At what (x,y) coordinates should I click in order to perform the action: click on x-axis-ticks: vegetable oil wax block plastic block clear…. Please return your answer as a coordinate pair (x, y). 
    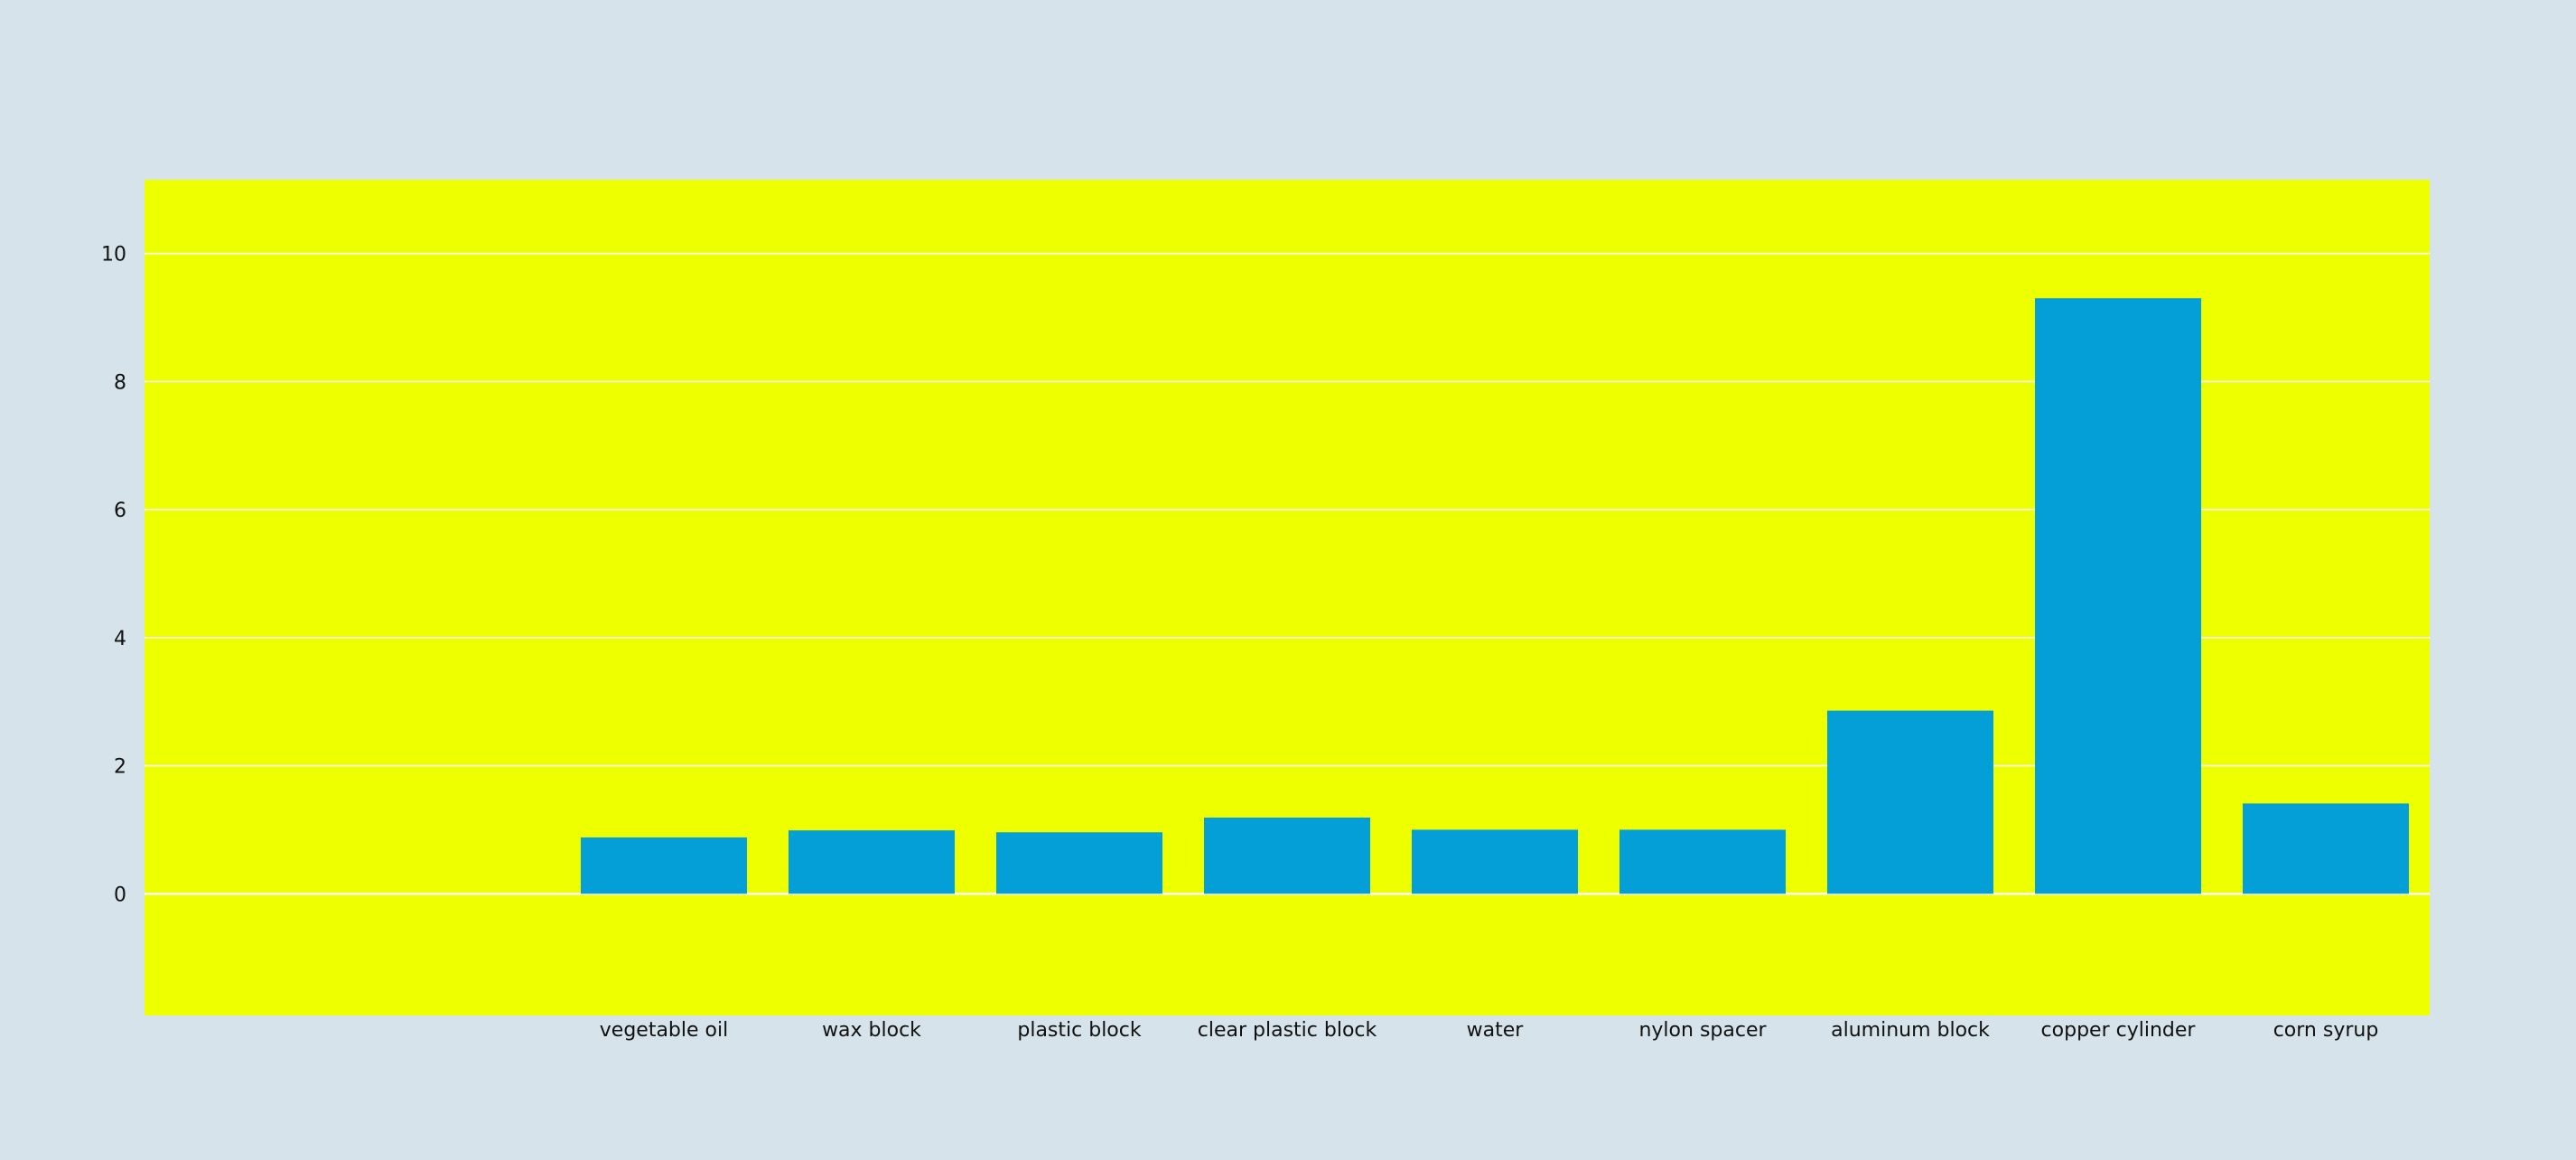
    Looking at the image, I should click on (1489, 1030).